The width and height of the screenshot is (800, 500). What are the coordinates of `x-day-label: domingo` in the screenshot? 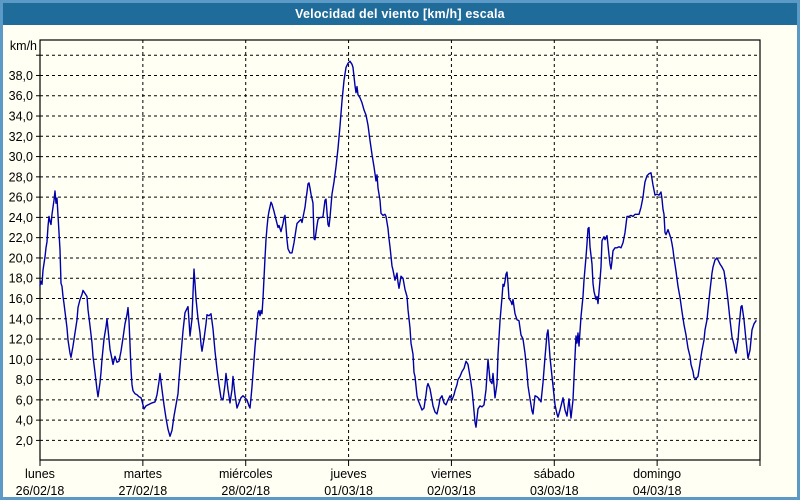 It's located at (657, 474).